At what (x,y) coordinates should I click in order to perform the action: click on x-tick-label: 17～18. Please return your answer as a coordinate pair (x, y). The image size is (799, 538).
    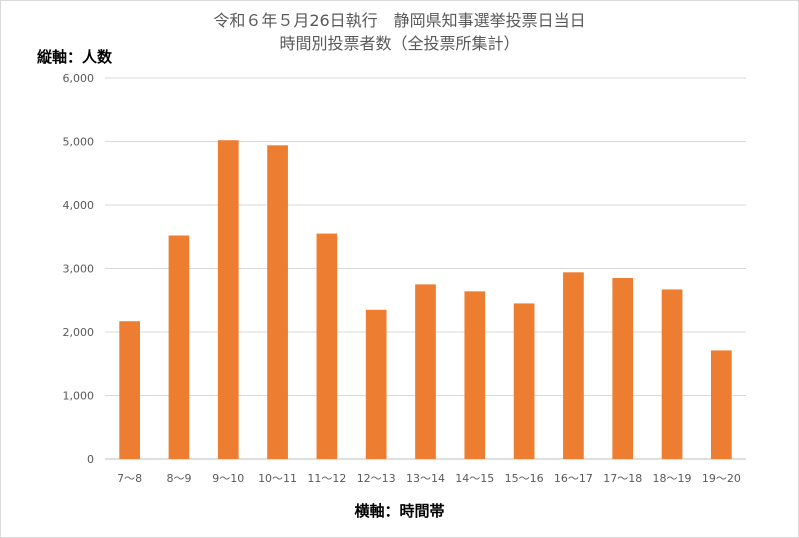
    Looking at the image, I should click on (622, 478).